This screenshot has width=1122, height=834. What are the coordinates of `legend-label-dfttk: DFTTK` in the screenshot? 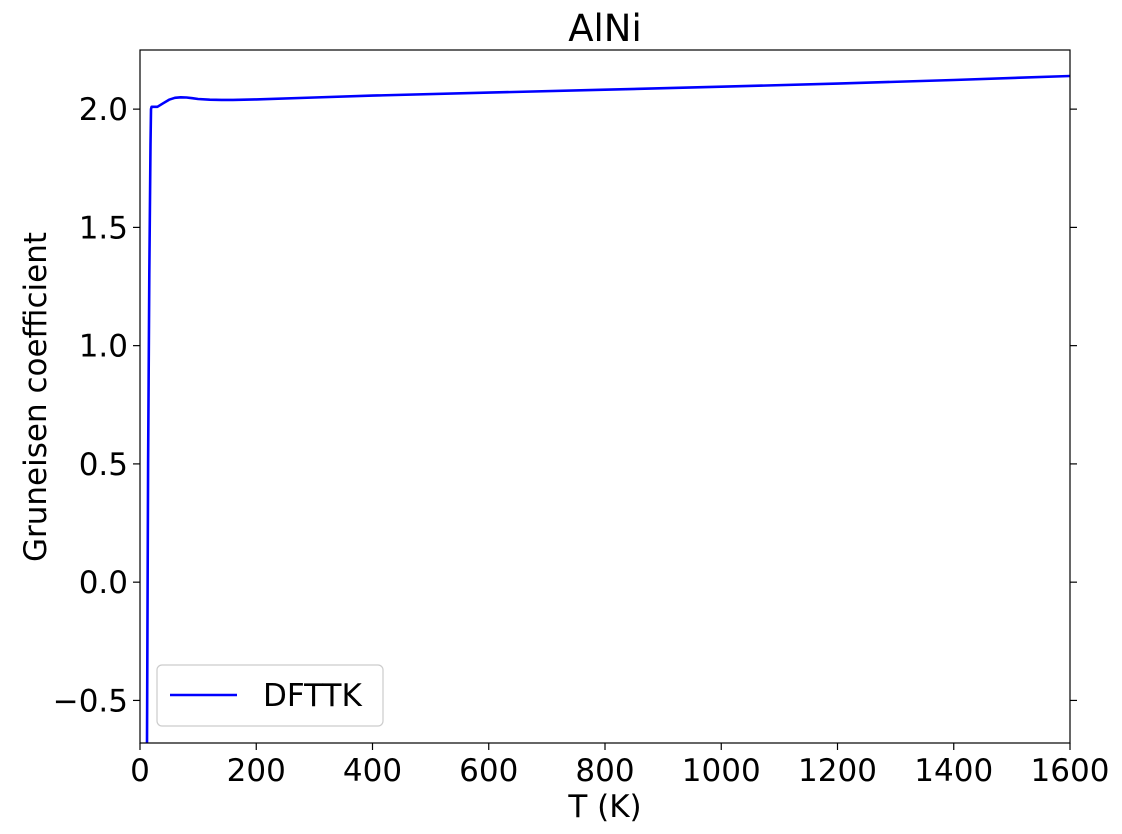 It's located at (312, 696).